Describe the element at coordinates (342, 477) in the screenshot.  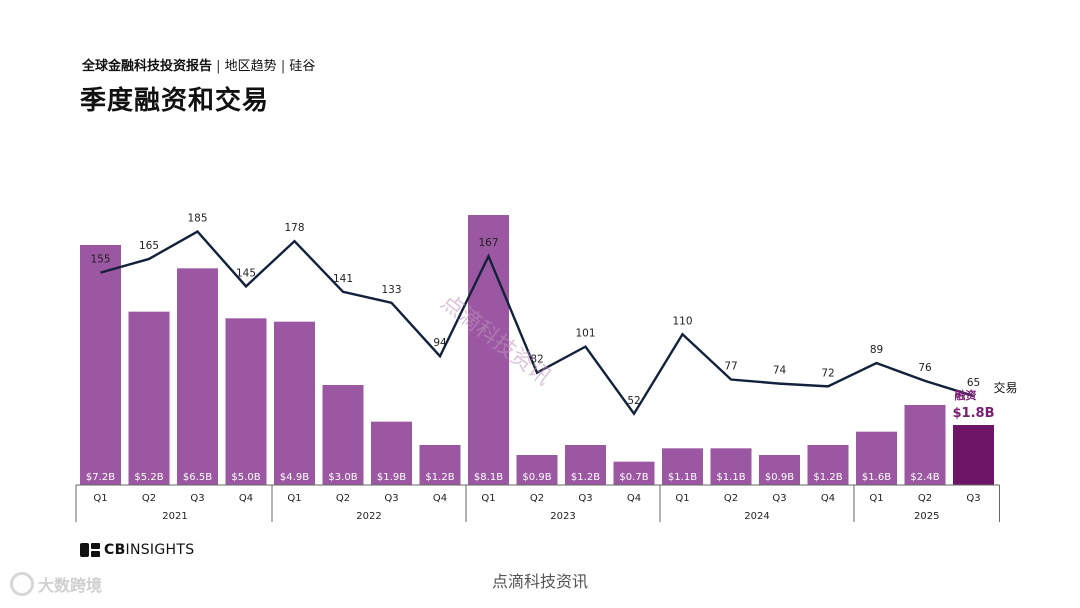
I see `bar-value-label: $3.0B` at that location.